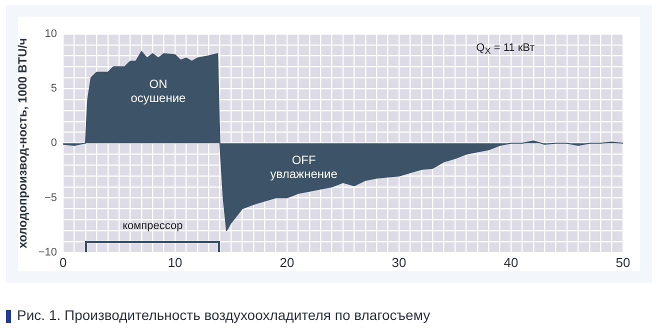 Image resolution: width=659 pixels, height=331 pixels. What do you see at coordinates (287, 262) in the screenshot?
I see `x-tick-label: 20` at bounding box center [287, 262].